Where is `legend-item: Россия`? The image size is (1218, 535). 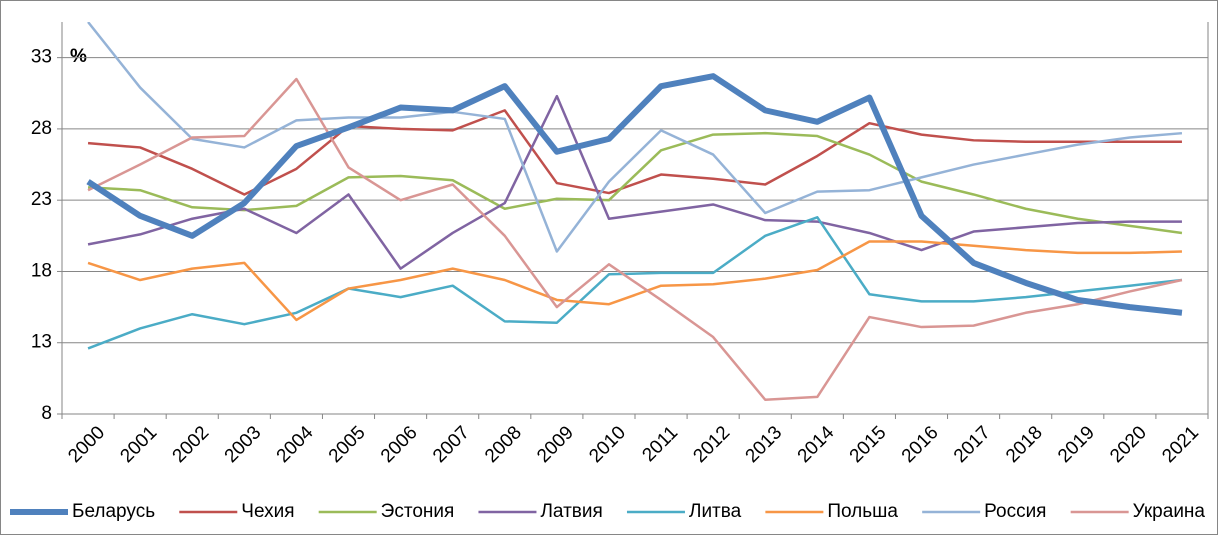
legend-item: Россия is located at coordinates (984, 511).